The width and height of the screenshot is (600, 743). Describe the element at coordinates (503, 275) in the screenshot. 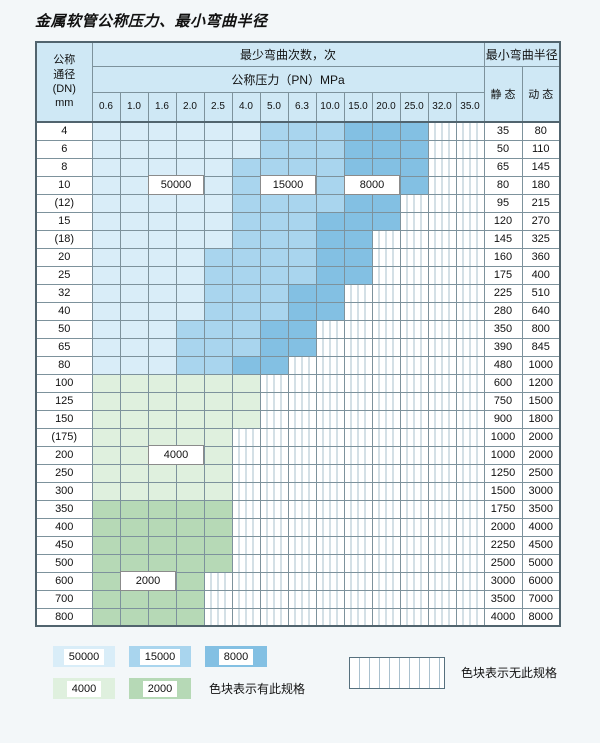

I see `static-radius-value: 175` at that location.